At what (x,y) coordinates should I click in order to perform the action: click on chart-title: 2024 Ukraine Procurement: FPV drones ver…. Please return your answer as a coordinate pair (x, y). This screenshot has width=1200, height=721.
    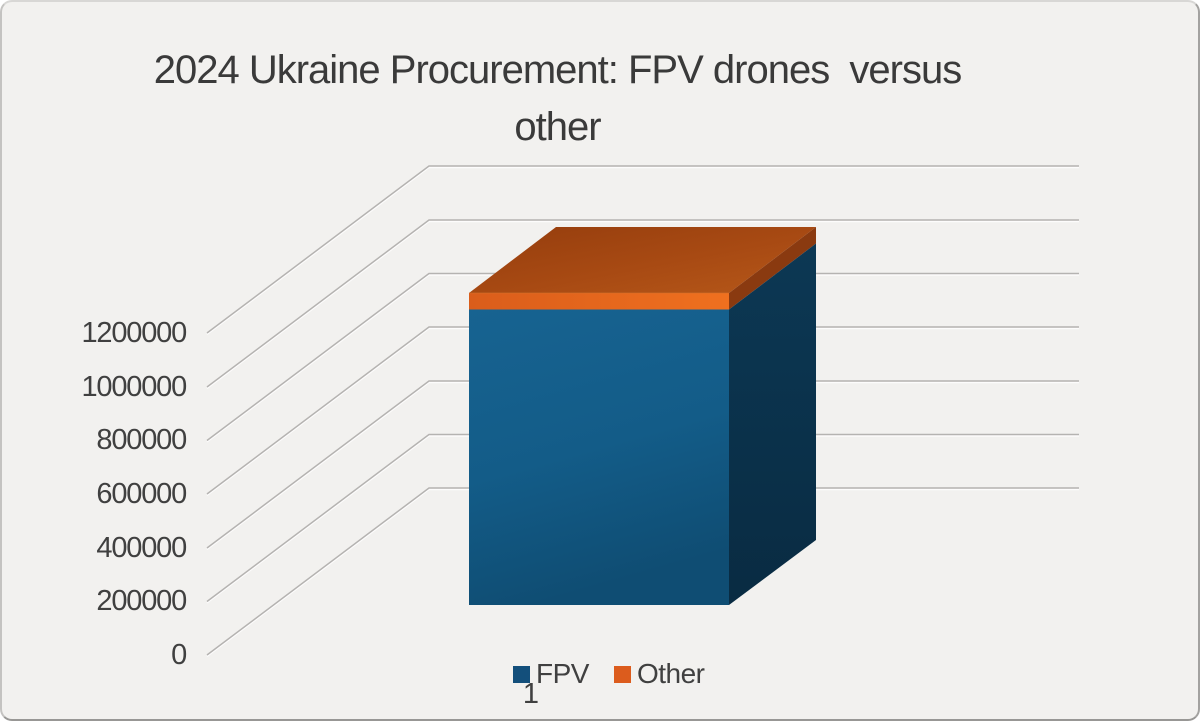
    Looking at the image, I should click on (557, 99).